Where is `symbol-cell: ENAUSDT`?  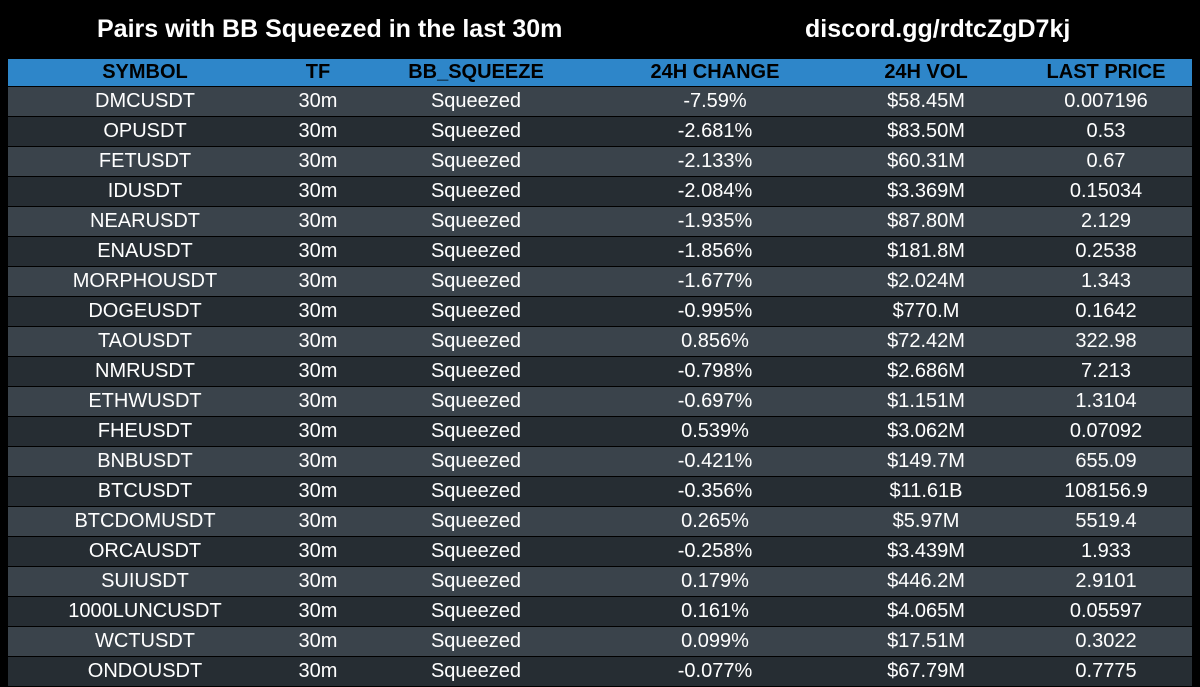
symbol-cell: ENAUSDT is located at coordinates (145, 251).